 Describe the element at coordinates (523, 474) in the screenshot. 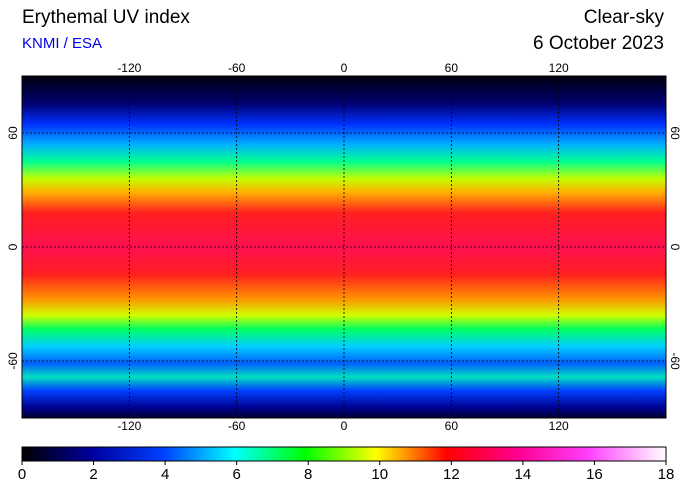

I see `colorbar-tick-label: 14` at that location.